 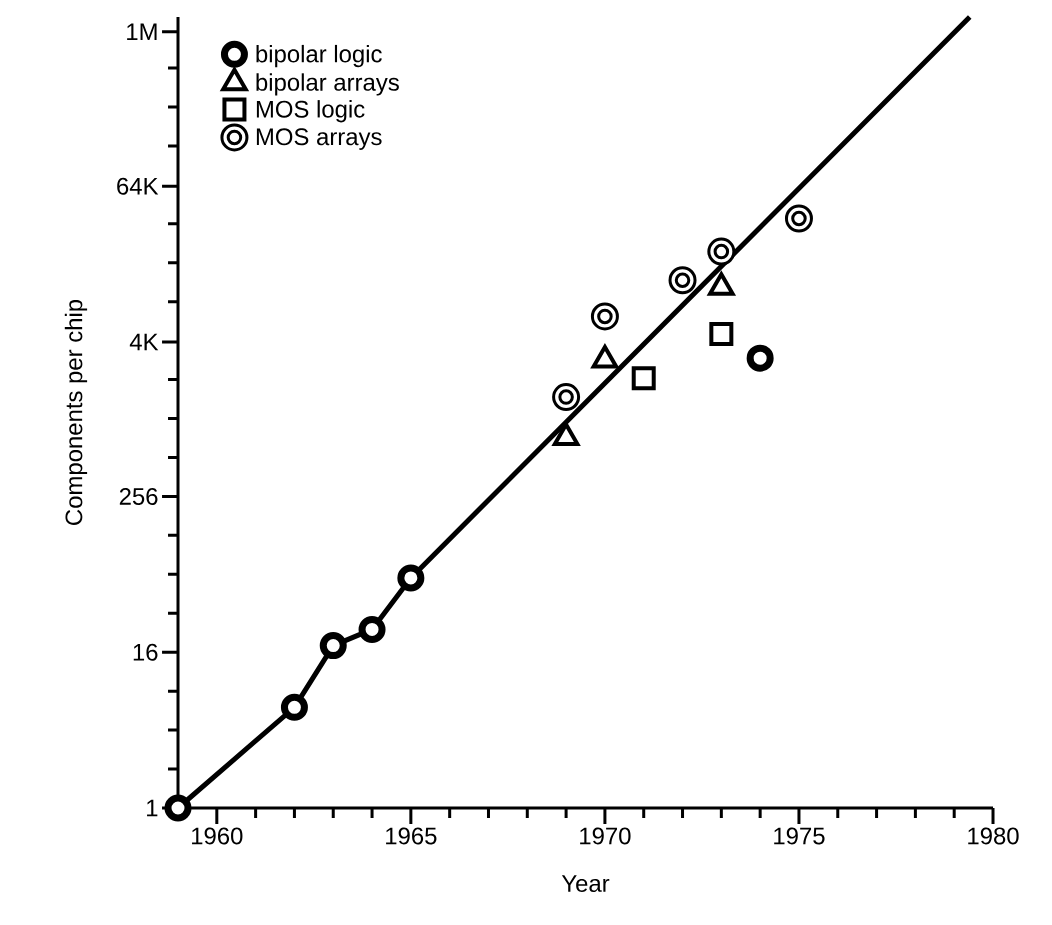 What do you see at coordinates (310, 111) in the screenshot?
I see `legend-label: MOS logic` at bounding box center [310, 111].